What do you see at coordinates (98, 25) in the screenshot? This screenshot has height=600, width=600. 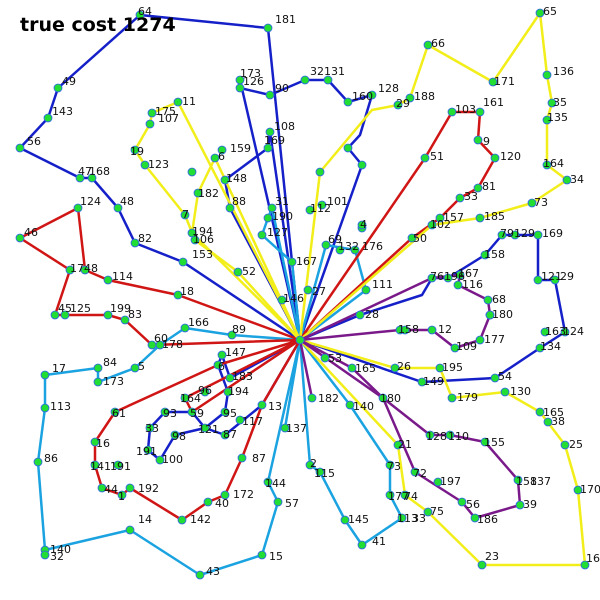 I see `cost-title: true cost 1274` at bounding box center [98, 25].